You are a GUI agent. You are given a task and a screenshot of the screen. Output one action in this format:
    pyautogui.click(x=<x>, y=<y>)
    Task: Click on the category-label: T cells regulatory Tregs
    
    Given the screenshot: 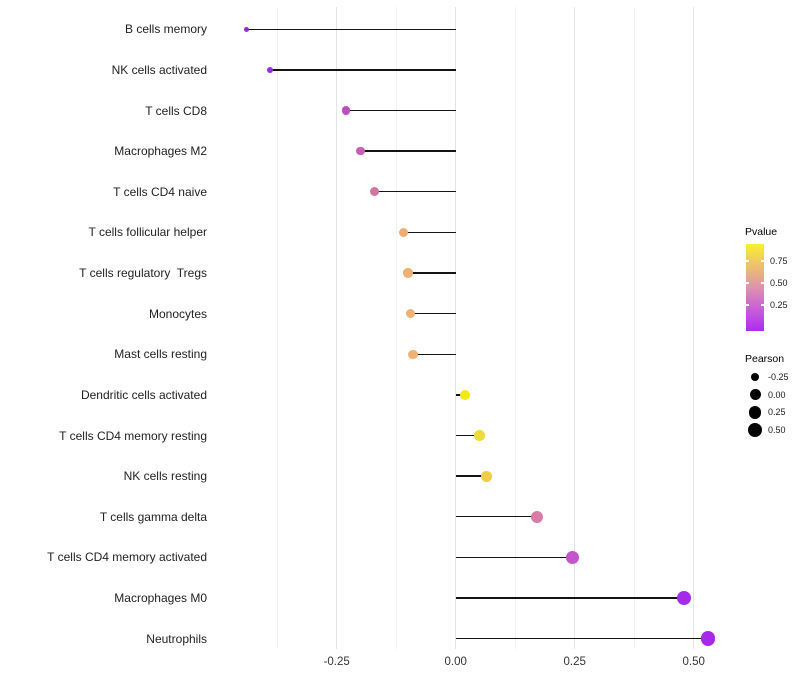 What is the action you would take?
    pyautogui.click(x=143, y=273)
    